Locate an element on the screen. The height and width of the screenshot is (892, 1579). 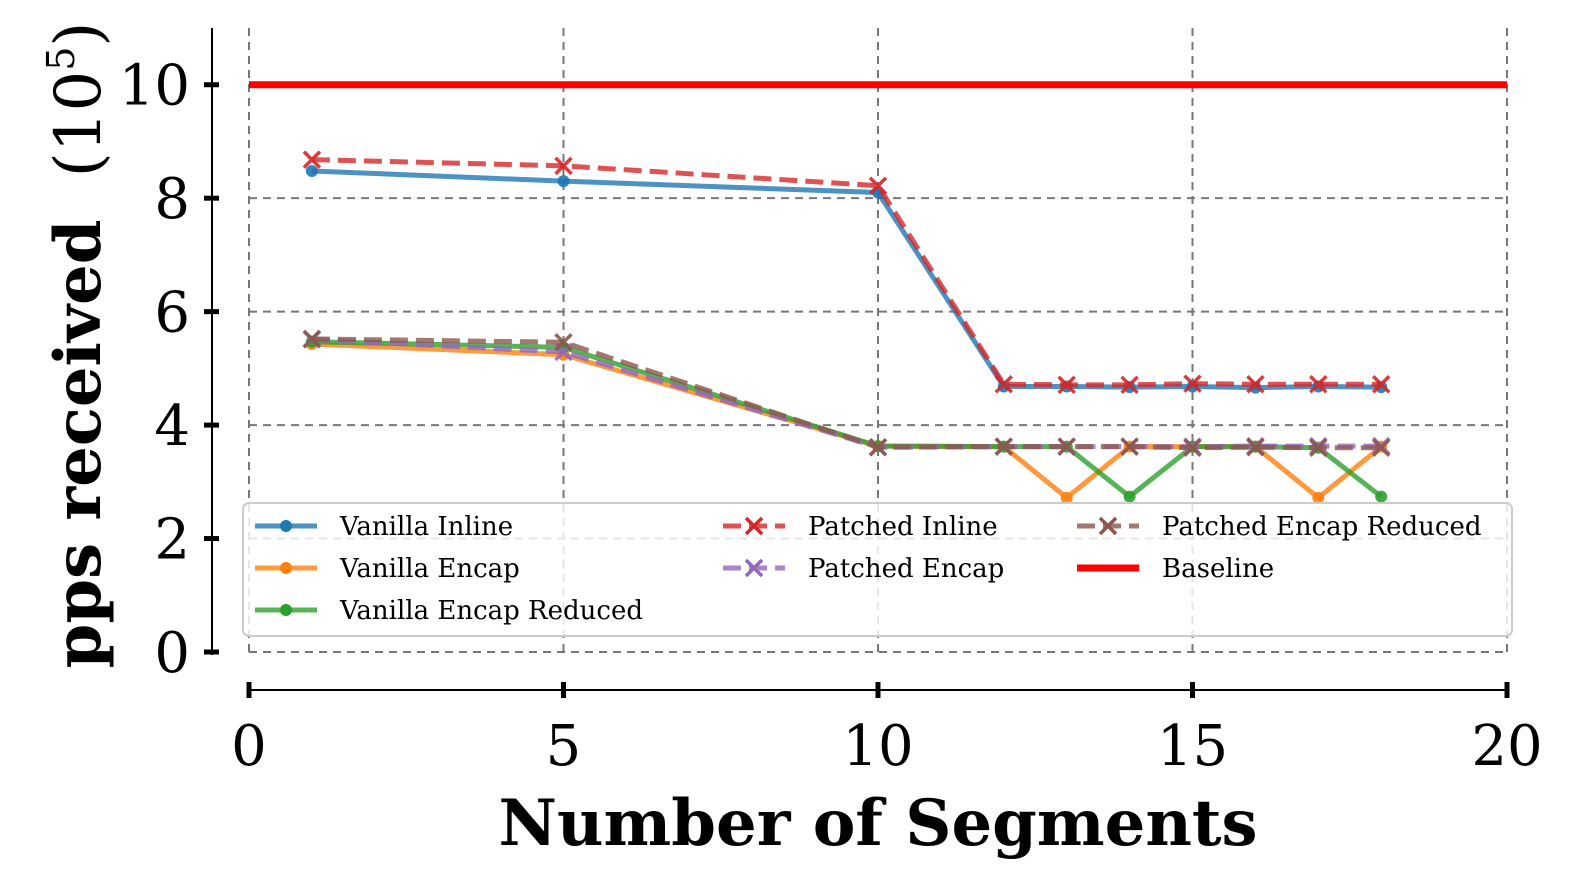
y-axis-title-close: ) is located at coordinates (79, 34).